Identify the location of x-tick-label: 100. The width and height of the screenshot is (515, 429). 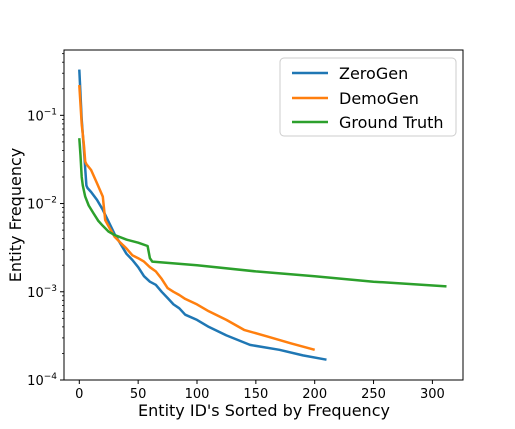
(197, 394).